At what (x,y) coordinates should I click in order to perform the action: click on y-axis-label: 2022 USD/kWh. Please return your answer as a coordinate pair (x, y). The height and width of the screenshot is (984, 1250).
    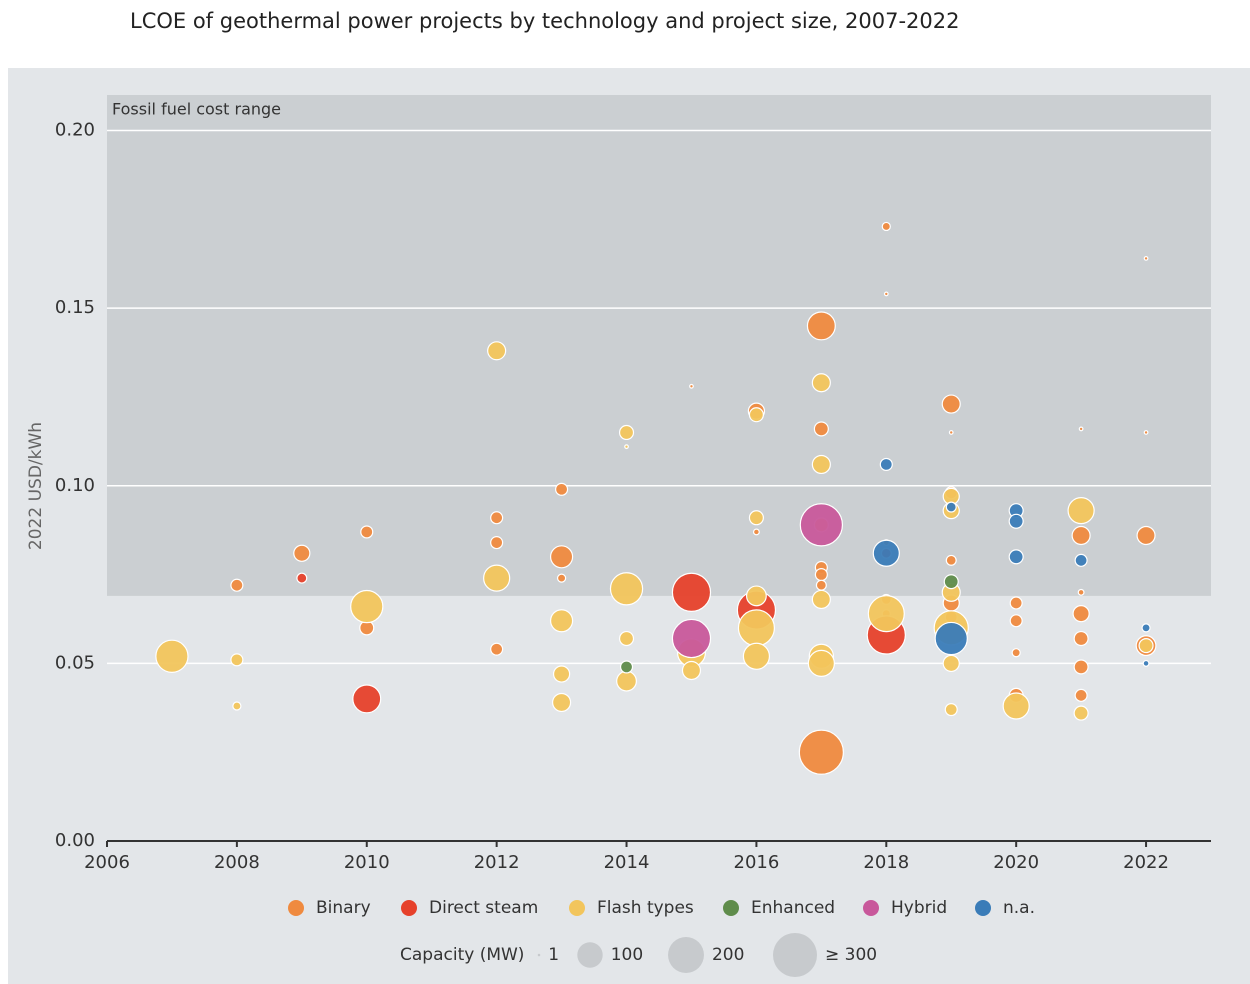
    Looking at the image, I should click on (36, 486).